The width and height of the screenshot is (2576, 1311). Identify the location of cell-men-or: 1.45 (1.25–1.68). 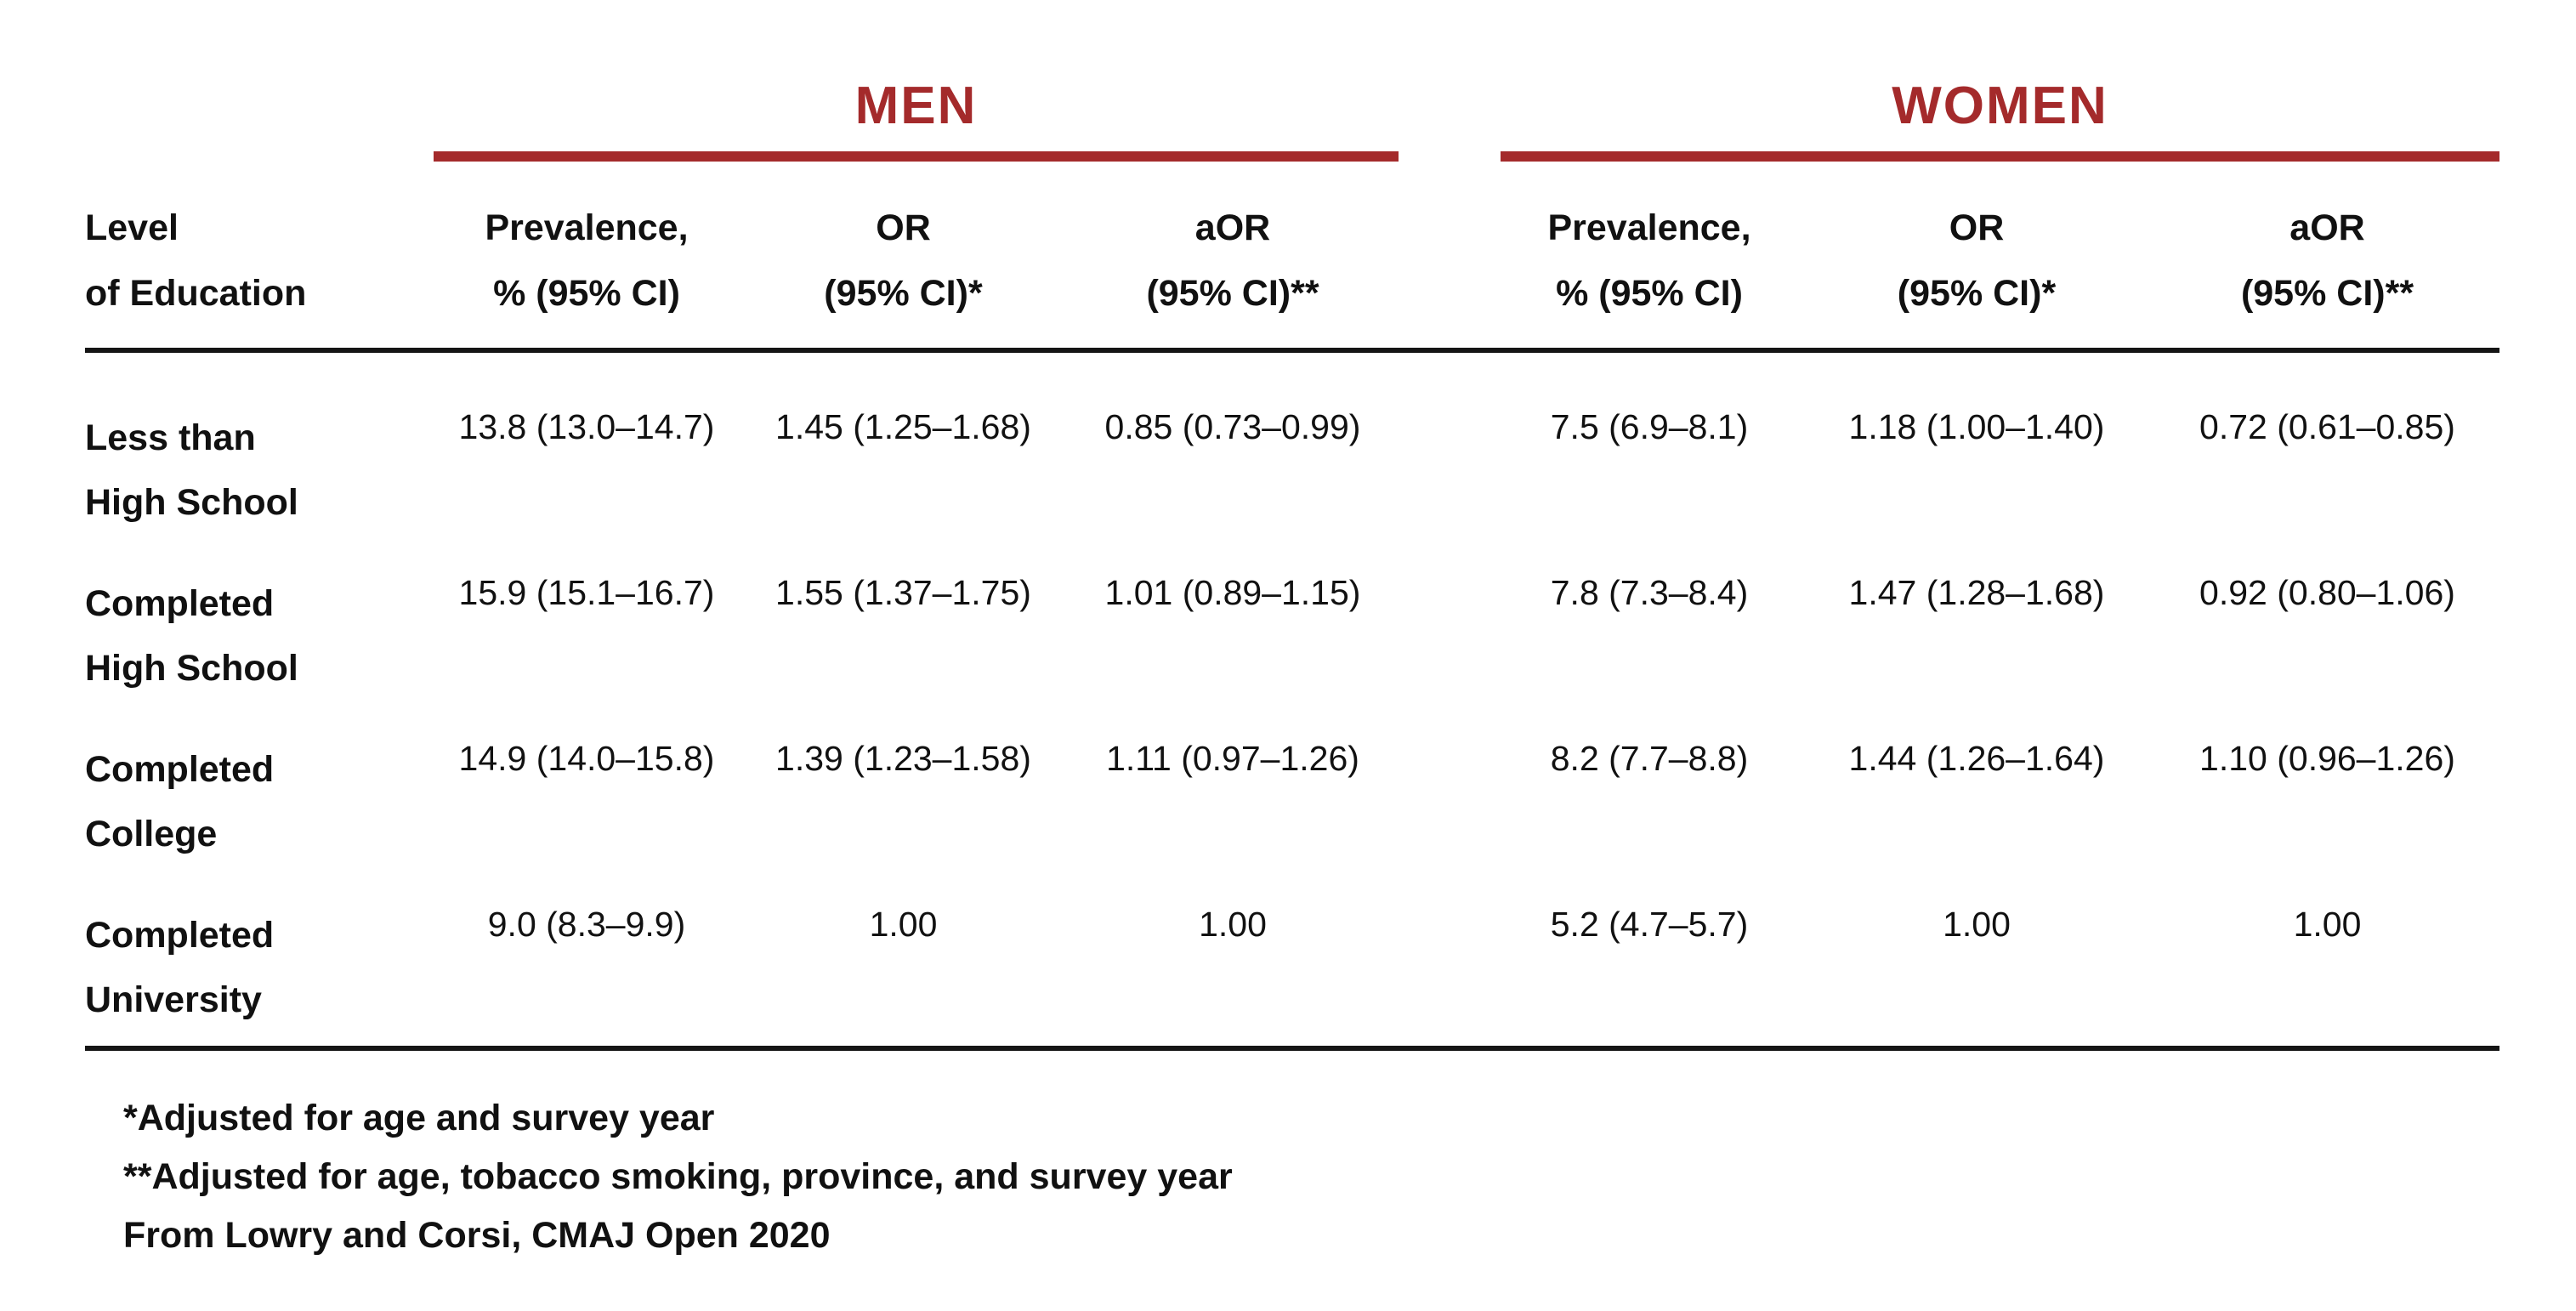
(903, 426).